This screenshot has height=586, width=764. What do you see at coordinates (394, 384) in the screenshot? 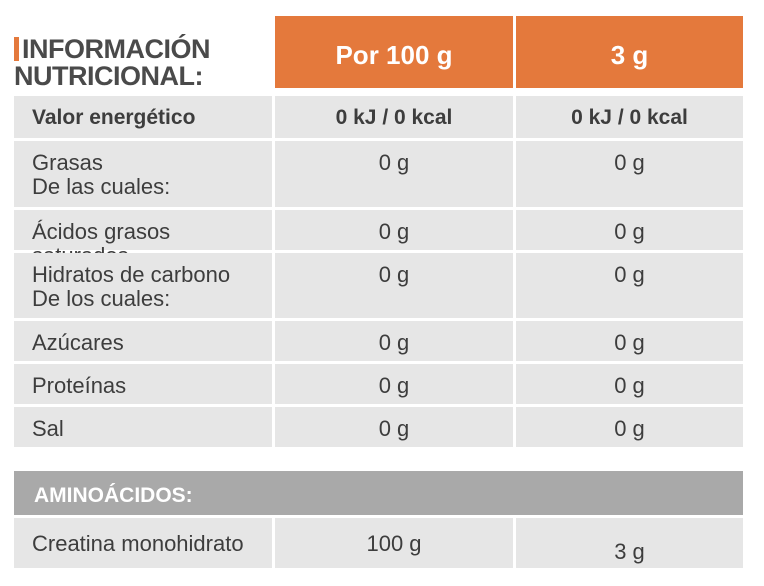
I see `row-value-proteins-100g: 0 g` at bounding box center [394, 384].